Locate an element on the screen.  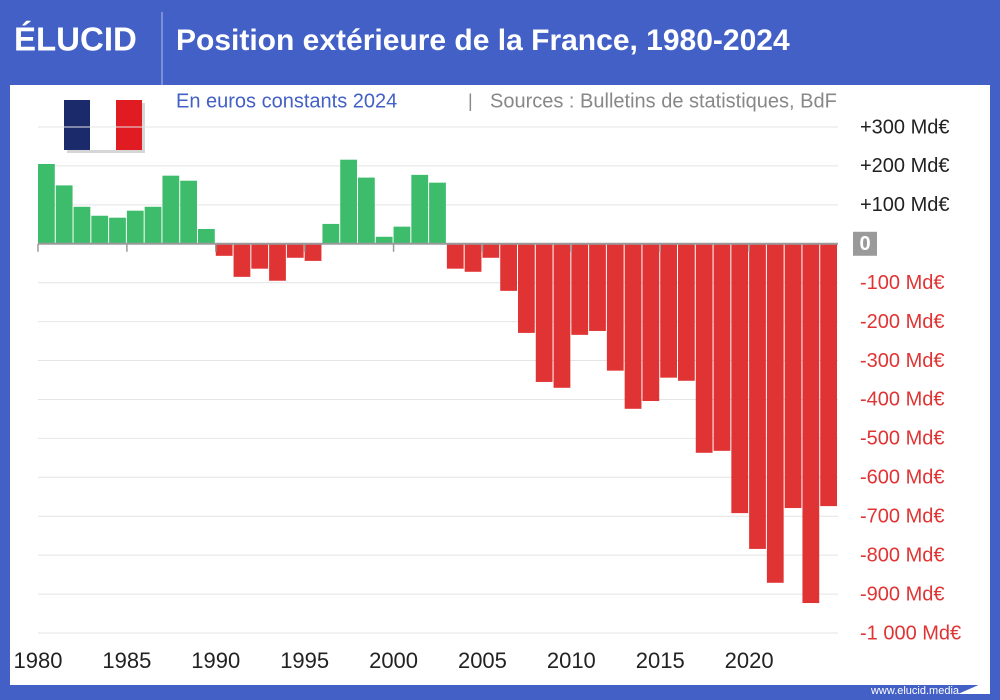
y-tick-label: +200 Md€ is located at coordinates (905, 166).